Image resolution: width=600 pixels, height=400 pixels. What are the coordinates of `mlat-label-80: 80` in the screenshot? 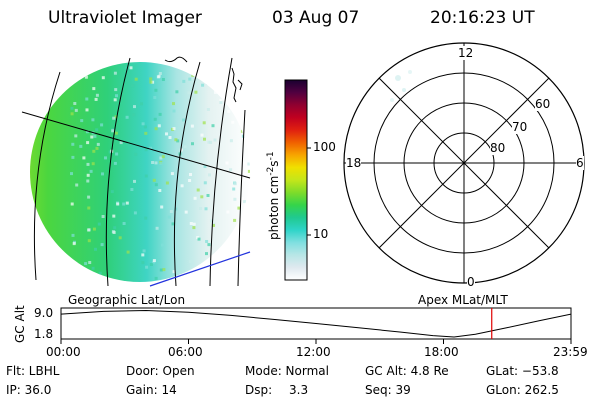 It's located at (498, 148).